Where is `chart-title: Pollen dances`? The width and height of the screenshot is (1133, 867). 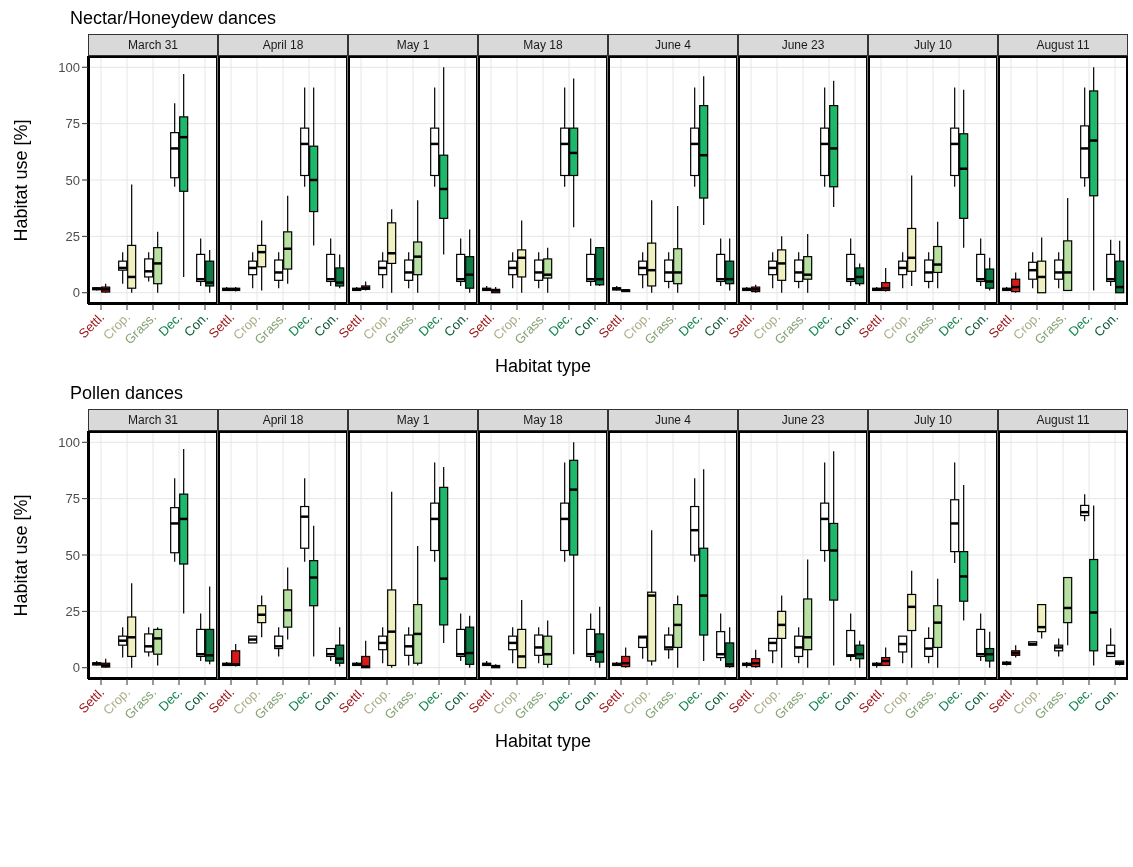
chart-title: Pollen dances is located at coordinates (127, 394).